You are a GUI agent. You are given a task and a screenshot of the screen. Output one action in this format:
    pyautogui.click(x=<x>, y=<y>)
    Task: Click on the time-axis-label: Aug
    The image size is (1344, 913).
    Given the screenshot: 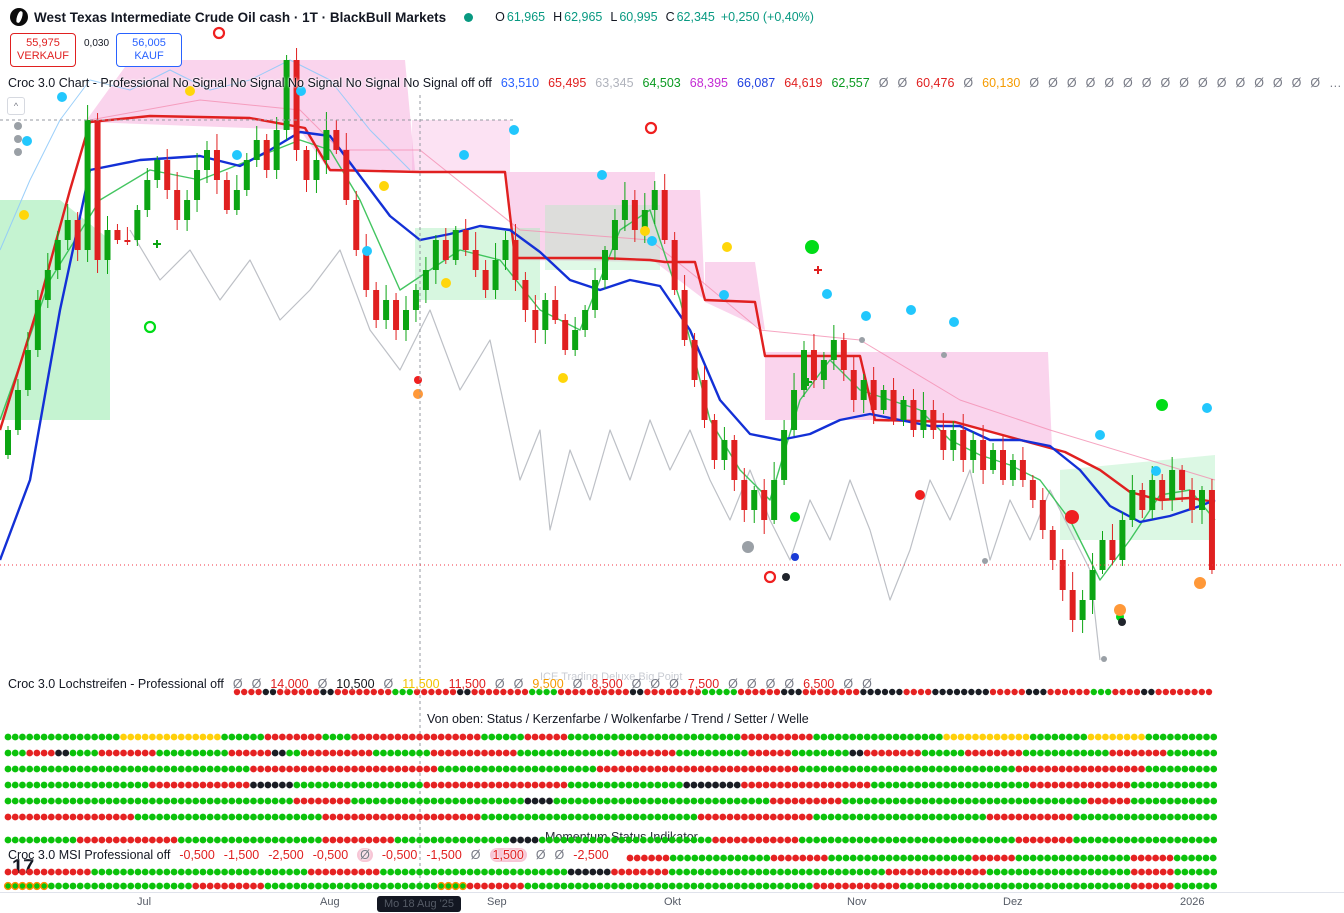 What is the action you would take?
    pyautogui.click(x=330, y=902)
    